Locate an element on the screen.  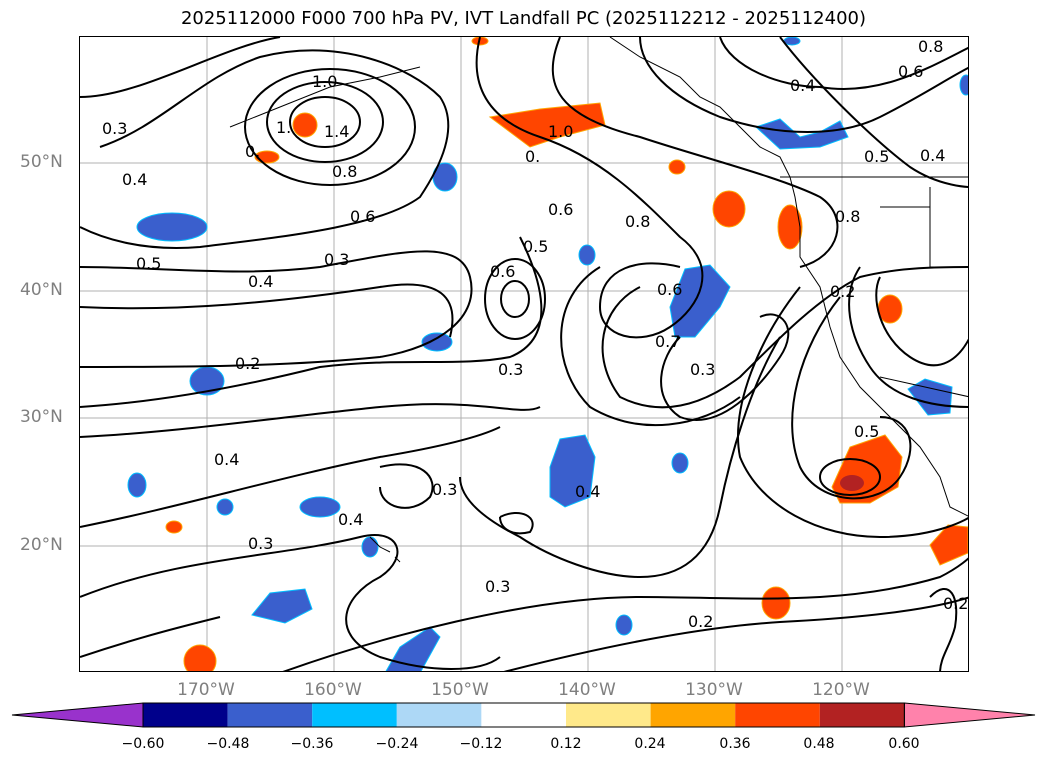
colorbar is located at coordinates (523, 715).